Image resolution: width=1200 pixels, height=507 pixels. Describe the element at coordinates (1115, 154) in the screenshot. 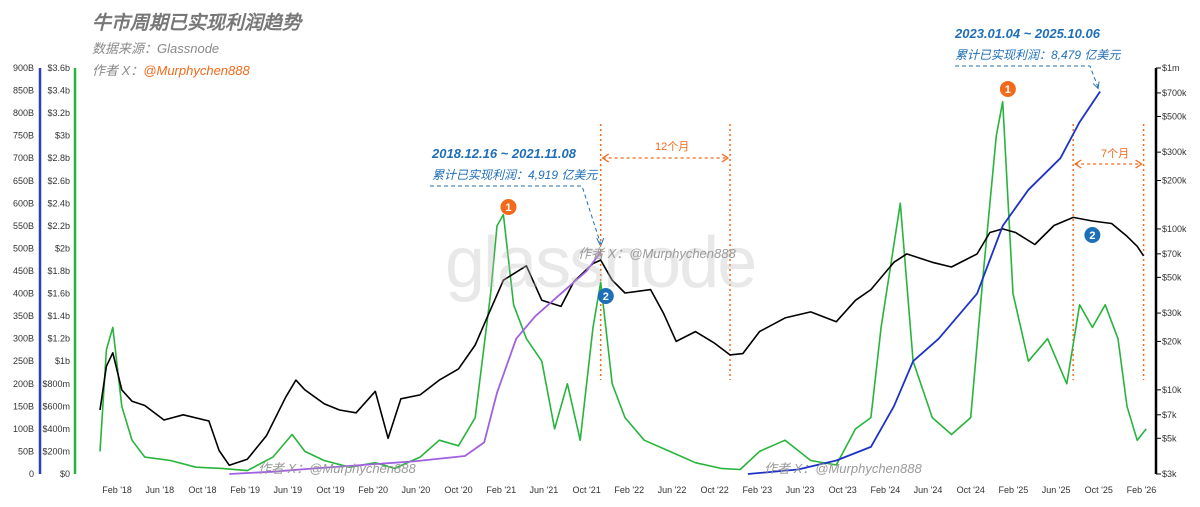

I see `gap-2025-label: 7个月` at that location.